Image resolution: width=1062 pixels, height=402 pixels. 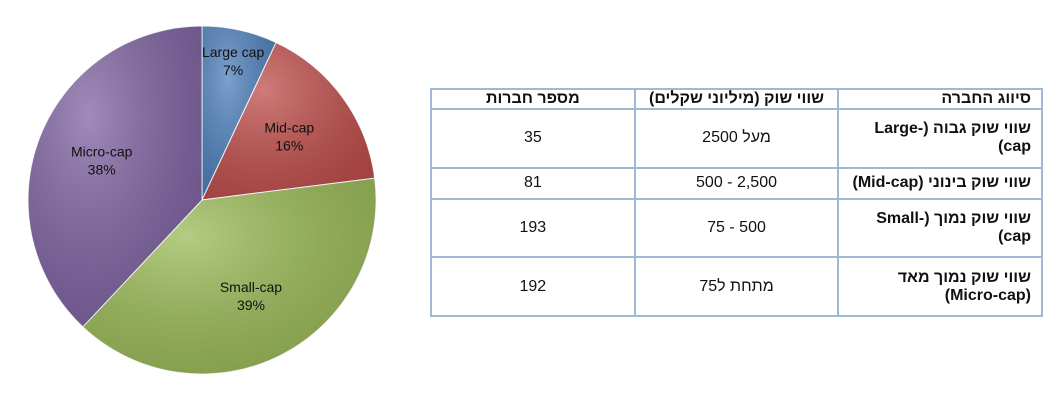 What do you see at coordinates (533, 138) in the screenshot?
I see `table-cell-company-count: 35` at bounding box center [533, 138].